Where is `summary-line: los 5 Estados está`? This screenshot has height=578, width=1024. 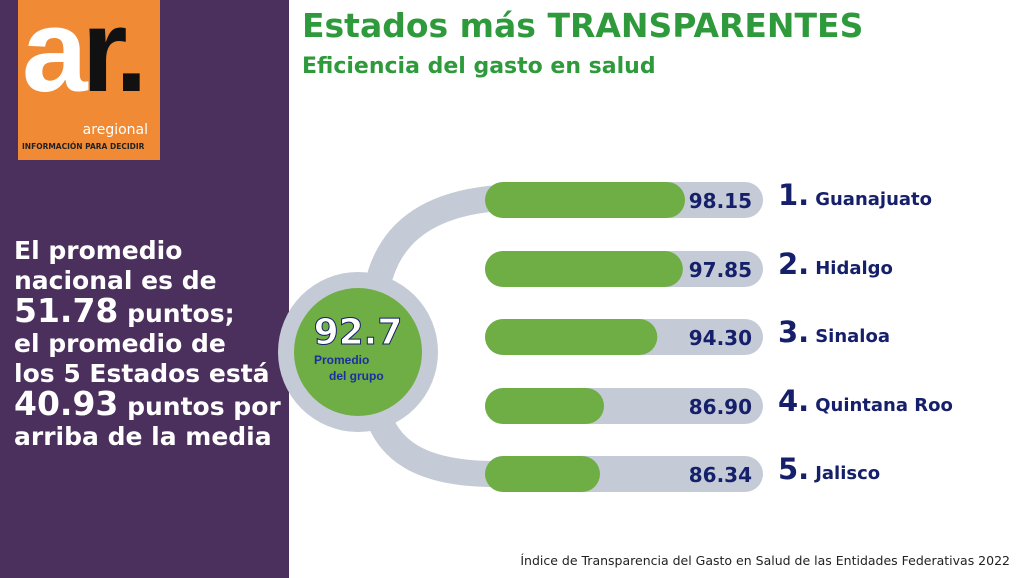 summary-line: los 5 Estados está is located at coordinates (142, 373).